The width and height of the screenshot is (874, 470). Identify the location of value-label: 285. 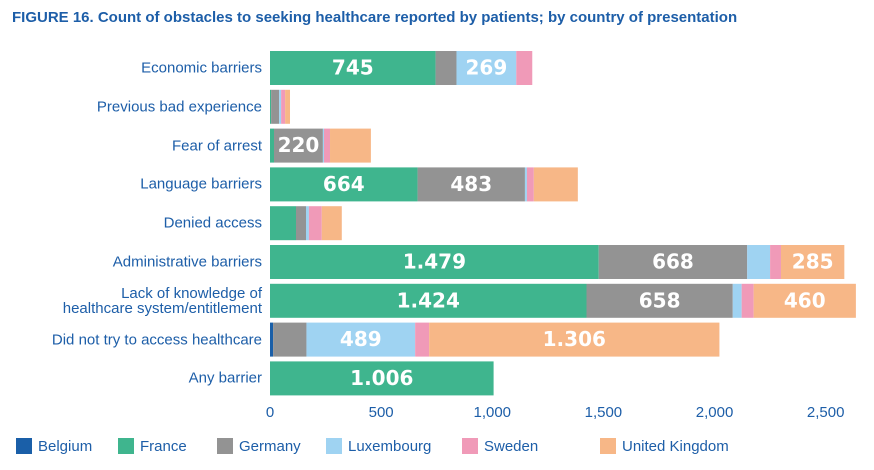
(813, 262).